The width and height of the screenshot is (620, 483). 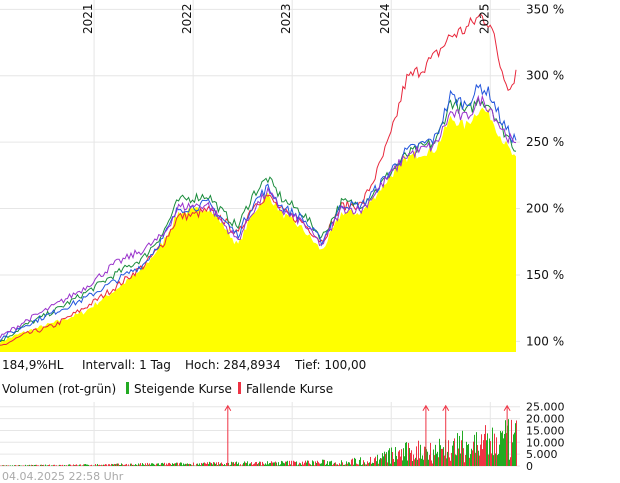 I want to click on x-tick-label: 2024, so click(x=385, y=18).